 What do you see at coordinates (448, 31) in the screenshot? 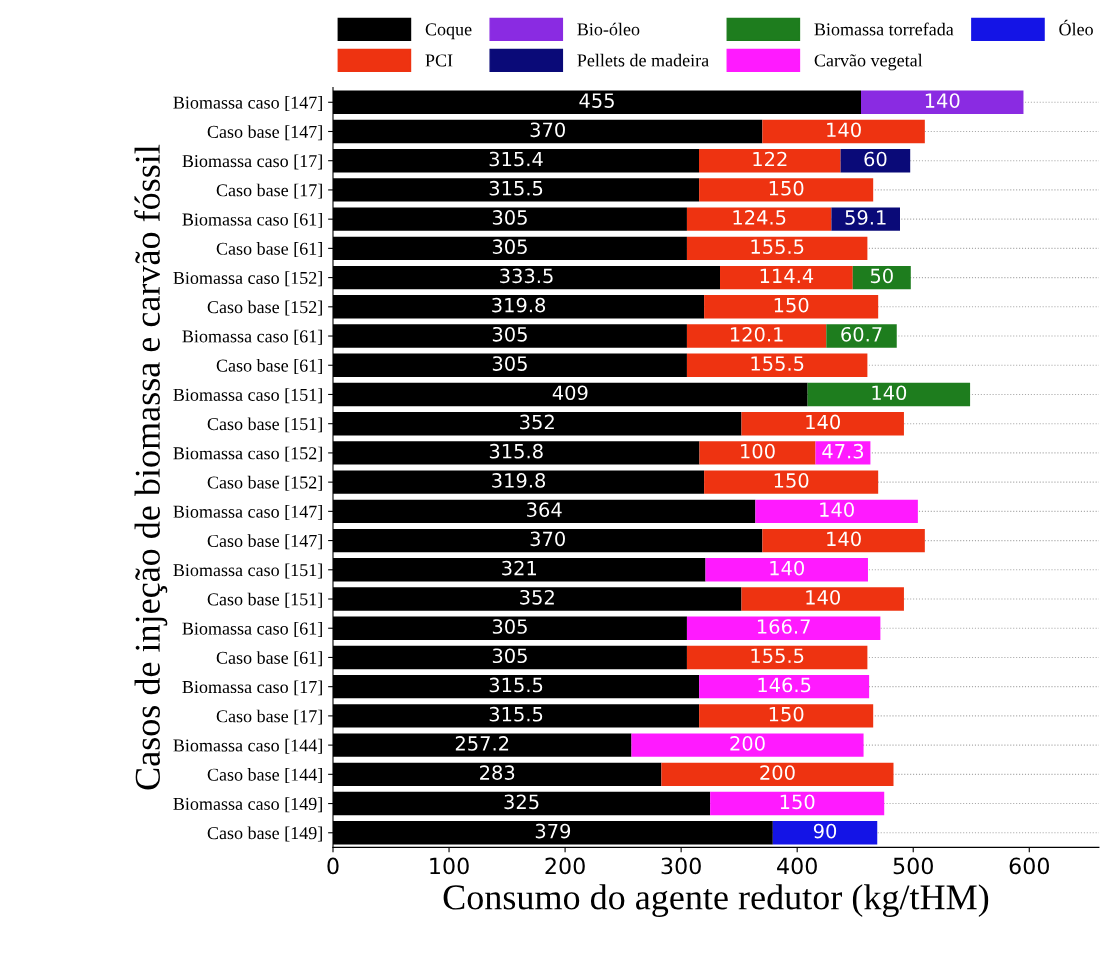
I see `legend-label: Coque` at bounding box center [448, 31].